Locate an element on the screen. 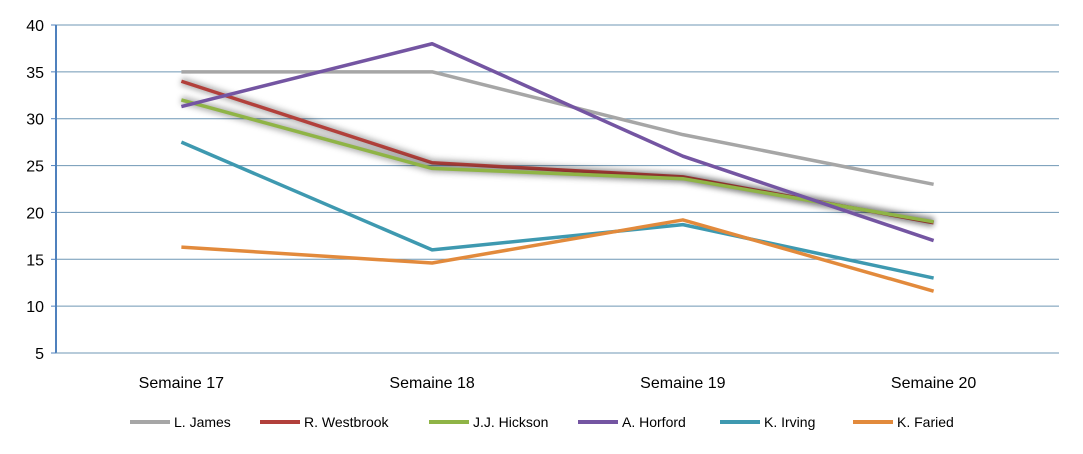  y-tick-label: 30 is located at coordinates (35, 120).